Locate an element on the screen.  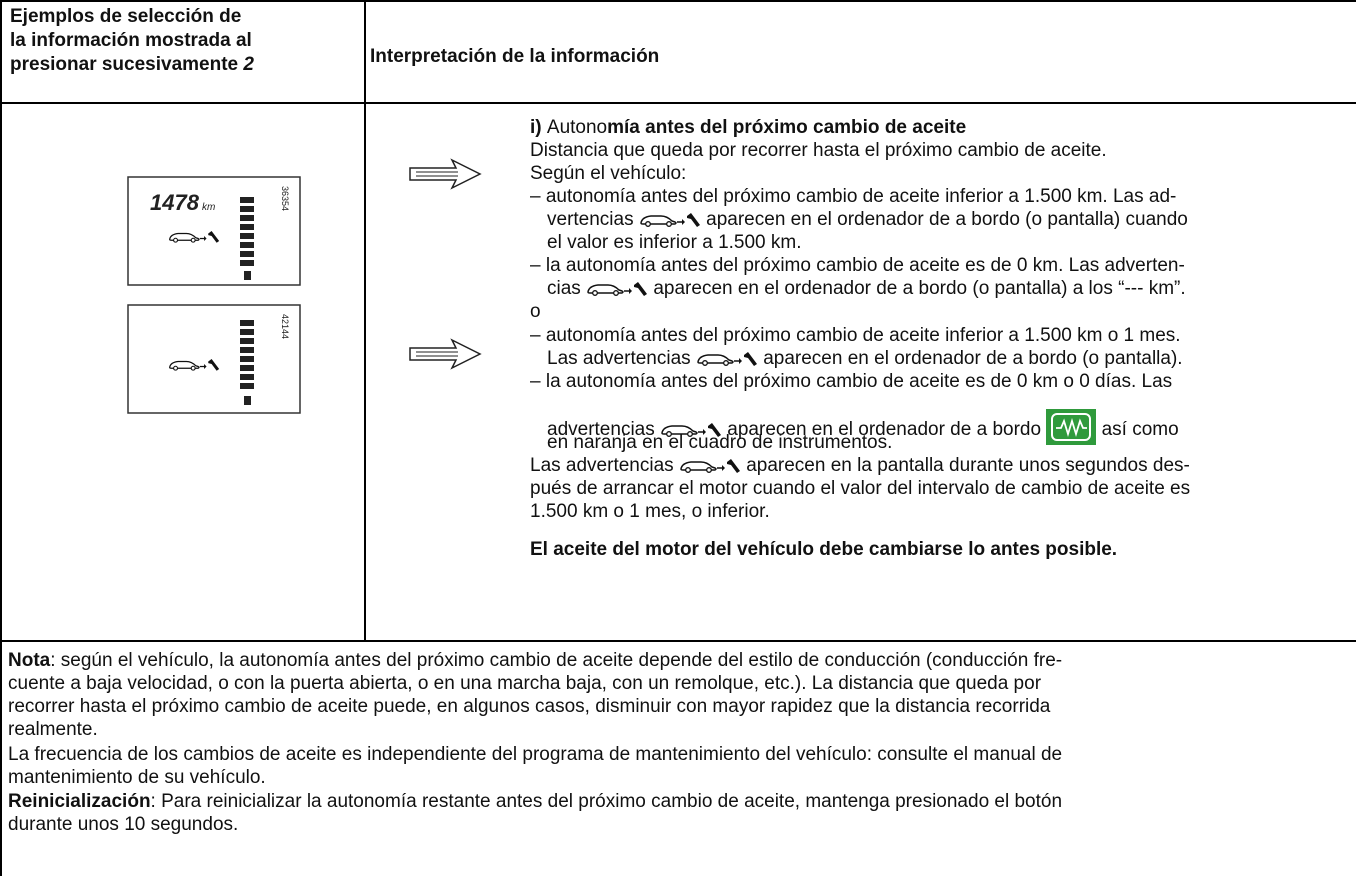
text: Reinicialización is located at coordinates (79, 801).